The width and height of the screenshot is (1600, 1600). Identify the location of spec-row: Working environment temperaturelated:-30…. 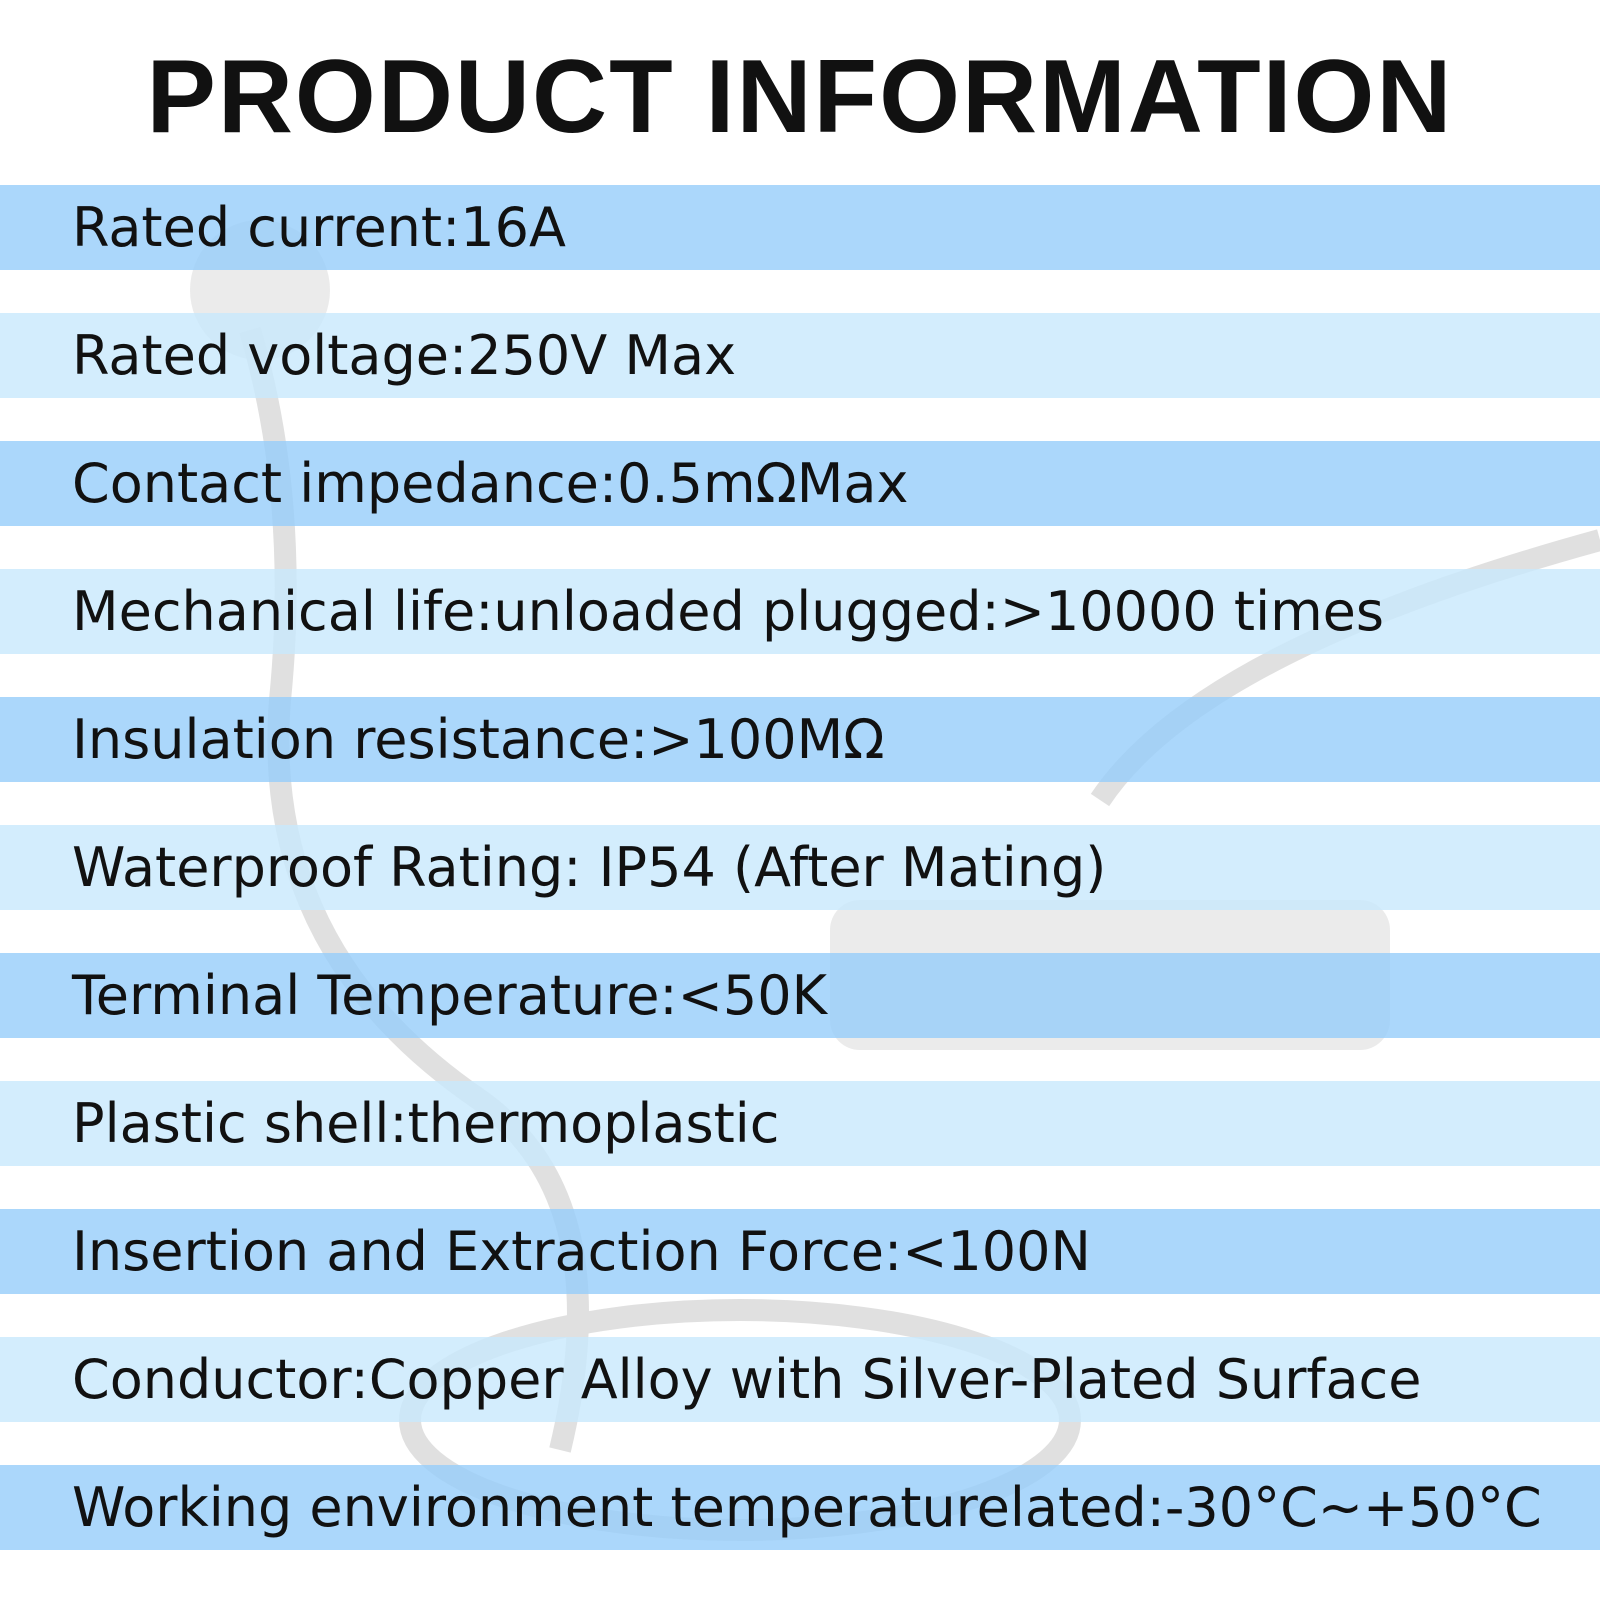
(800, 1507).